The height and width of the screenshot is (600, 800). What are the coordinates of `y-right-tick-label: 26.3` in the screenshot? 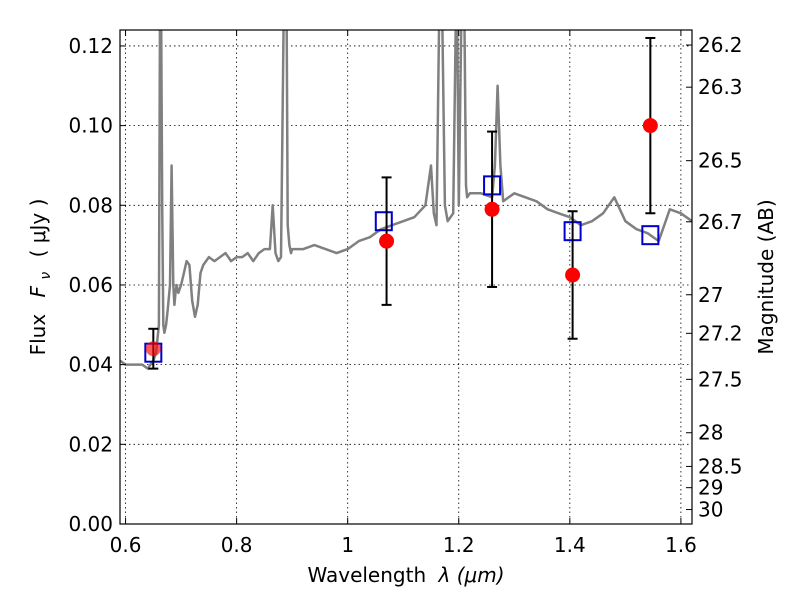 It's located at (720, 87).